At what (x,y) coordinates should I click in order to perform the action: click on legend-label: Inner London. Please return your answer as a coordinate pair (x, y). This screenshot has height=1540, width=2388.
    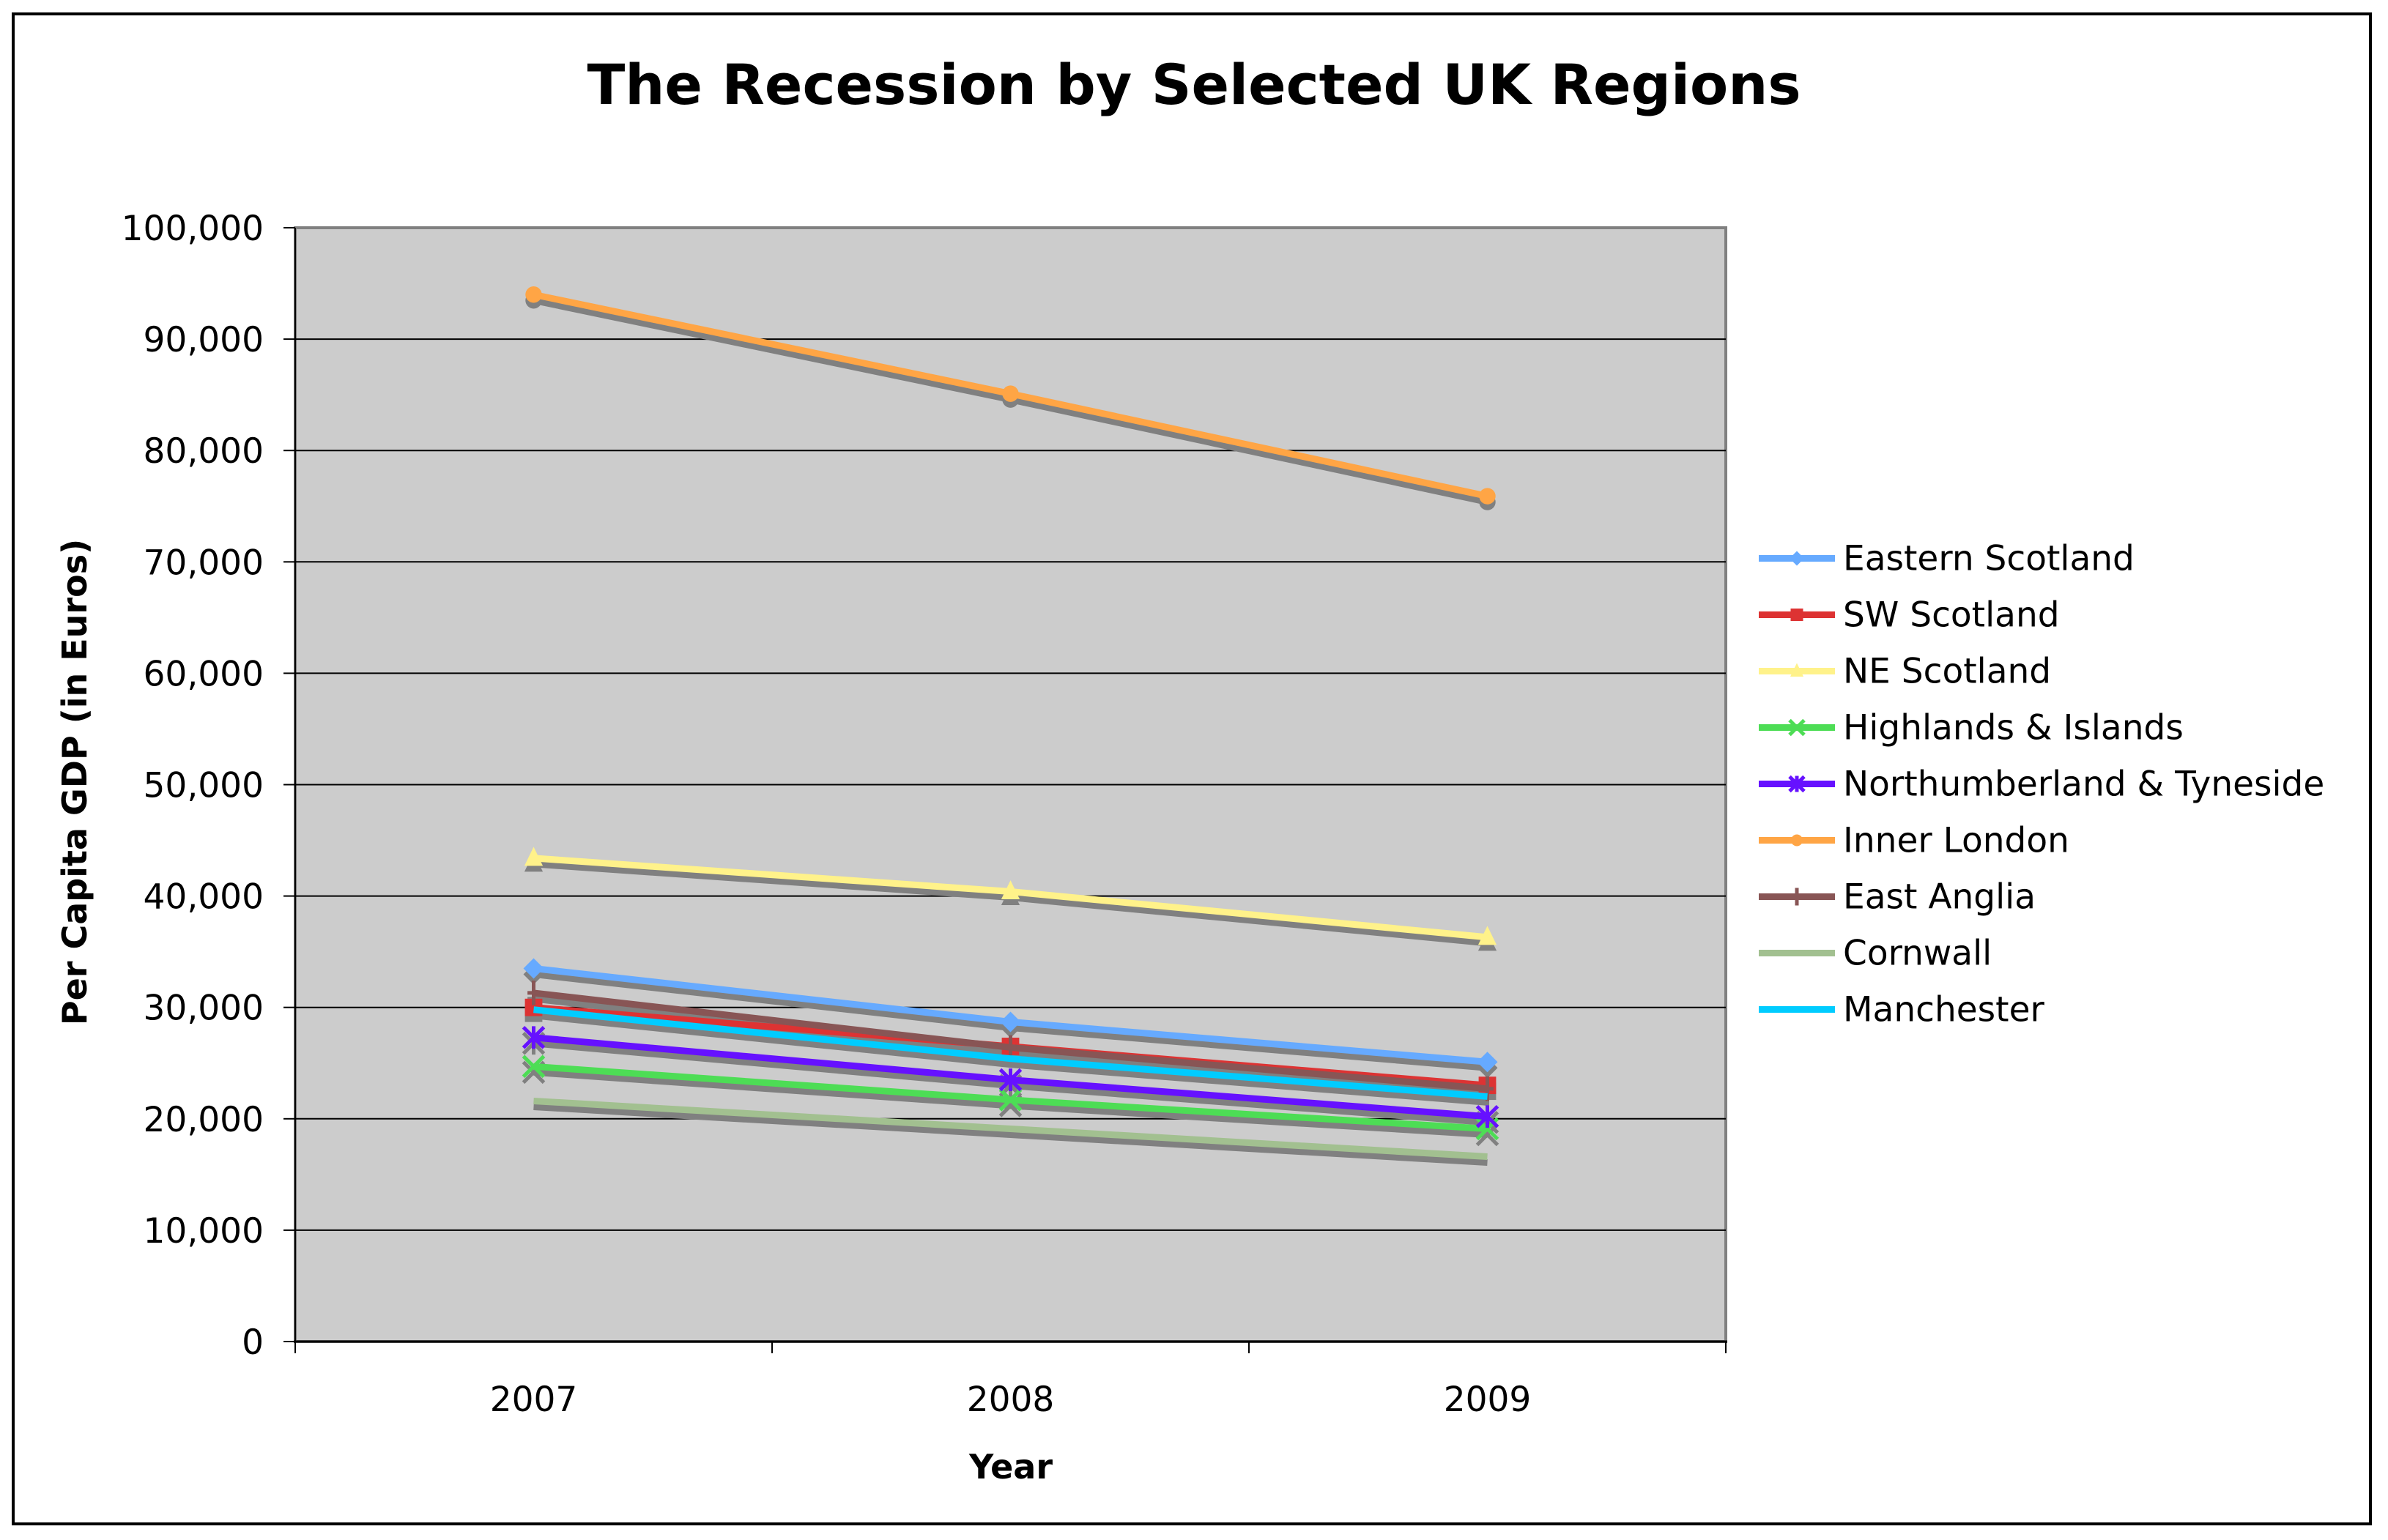
    Looking at the image, I should click on (1956, 840).